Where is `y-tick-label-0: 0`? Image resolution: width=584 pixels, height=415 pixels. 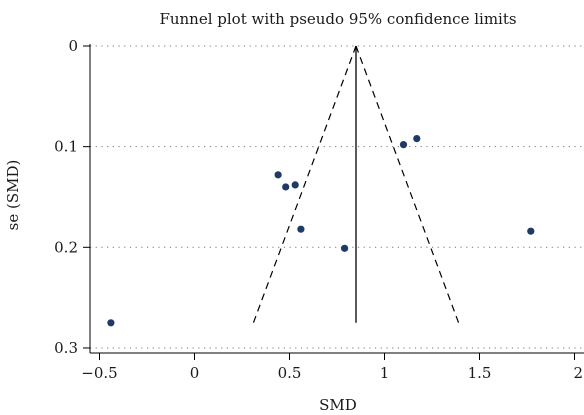
y-tick-label-0: 0 is located at coordinates (73, 46).